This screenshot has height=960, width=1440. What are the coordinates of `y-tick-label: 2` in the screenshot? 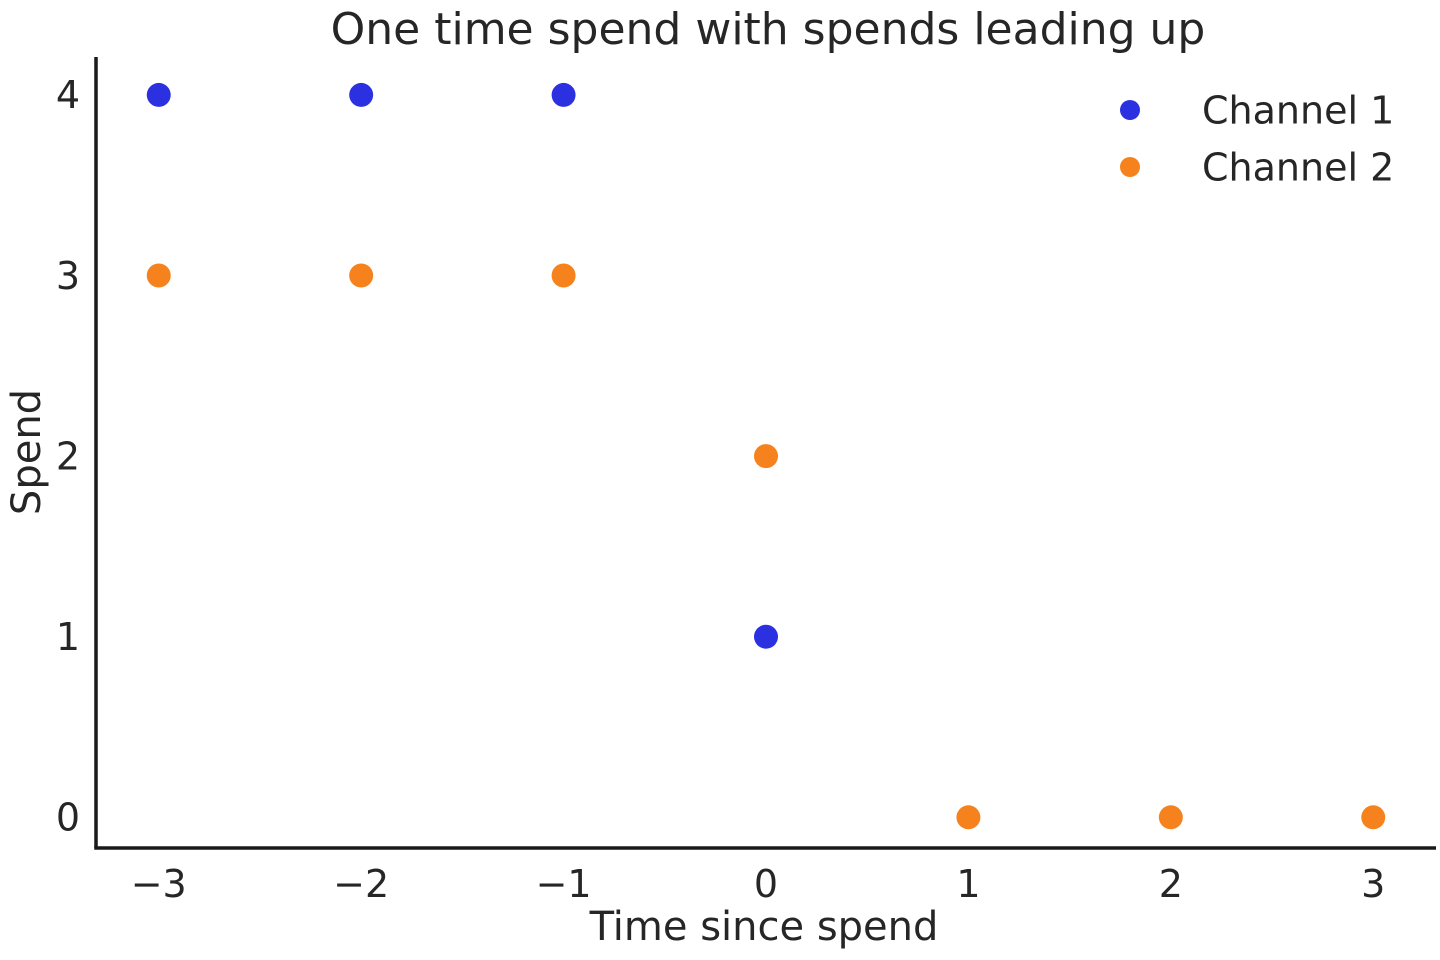 It's located at (68, 456).